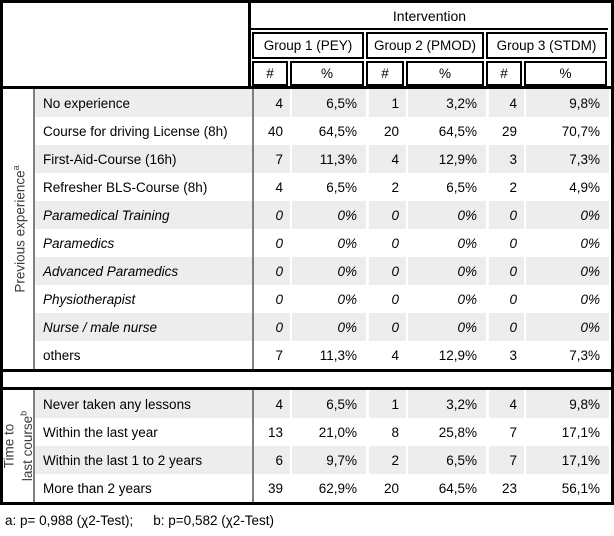 This screenshot has height=536, width=614. What do you see at coordinates (566, 488) in the screenshot?
I see `group3-percent-cell: 56,1%` at bounding box center [566, 488].